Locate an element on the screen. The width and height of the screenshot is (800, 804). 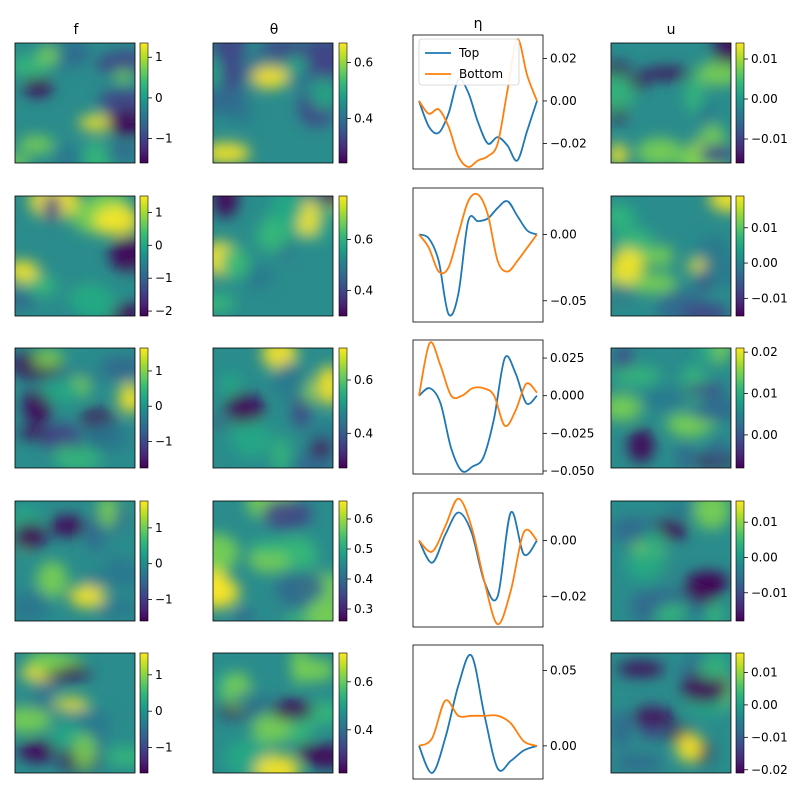
colorbar-tick-label: −0.01 is located at coordinates (769, 593).